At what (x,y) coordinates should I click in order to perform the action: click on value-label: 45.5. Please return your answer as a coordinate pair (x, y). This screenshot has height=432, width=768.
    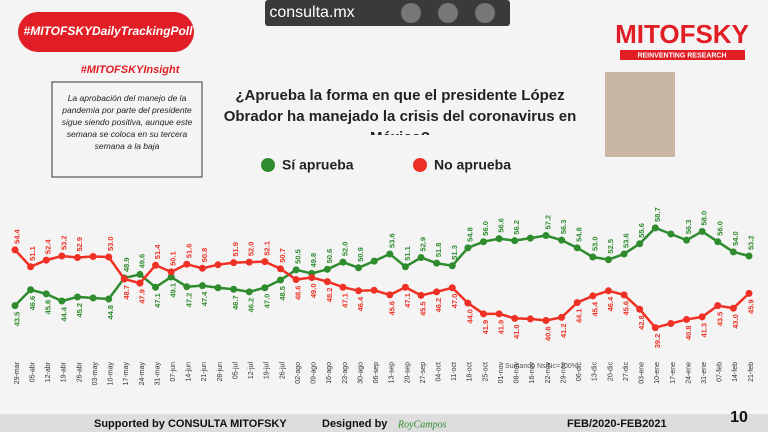
    Looking at the image, I should click on (423, 308).